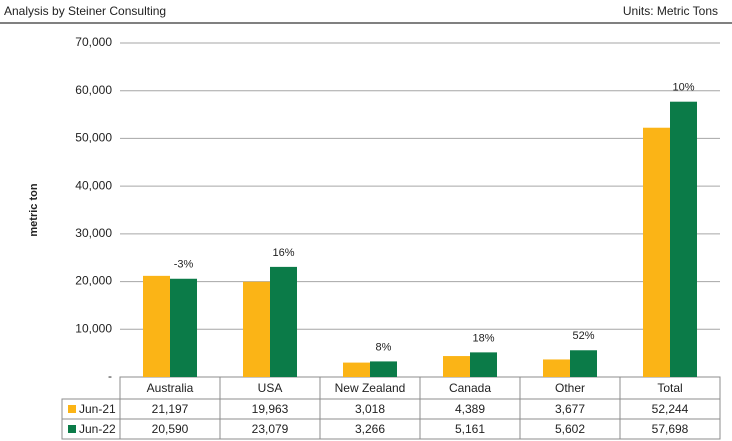 Image resolution: width=732 pixels, height=441 pixels. I want to click on table-value: 20,590, so click(170, 429).